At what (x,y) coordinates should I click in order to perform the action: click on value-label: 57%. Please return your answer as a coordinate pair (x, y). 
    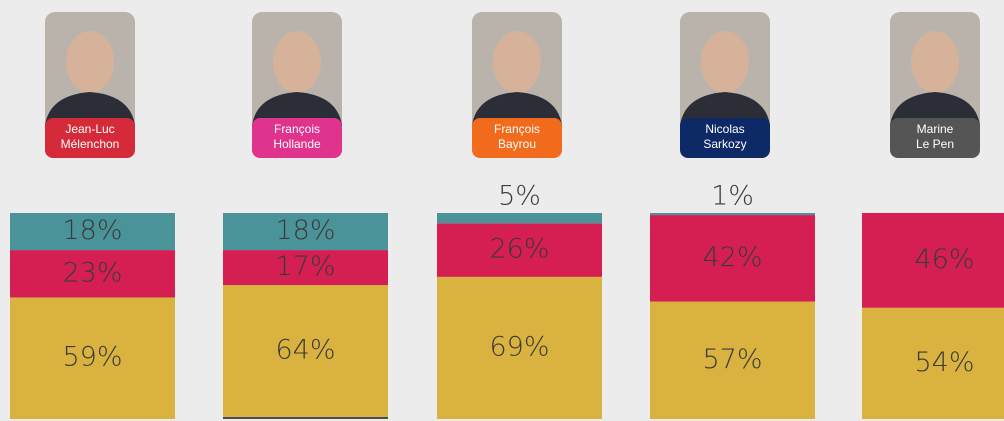
    Looking at the image, I should click on (732, 359).